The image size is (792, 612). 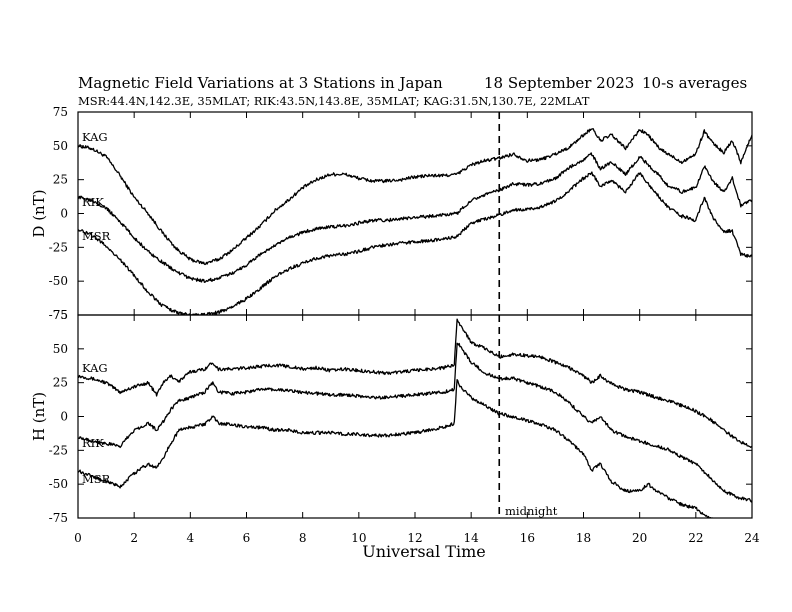 I want to click on chart-date: 18 September 2023, so click(x=559, y=83).